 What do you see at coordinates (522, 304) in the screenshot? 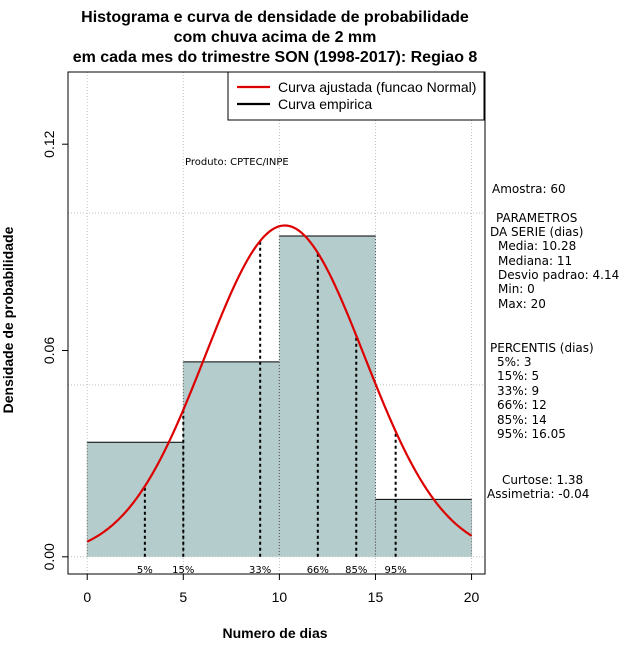
I see `stat-max: Max: 20` at bounding box center [522, 304].